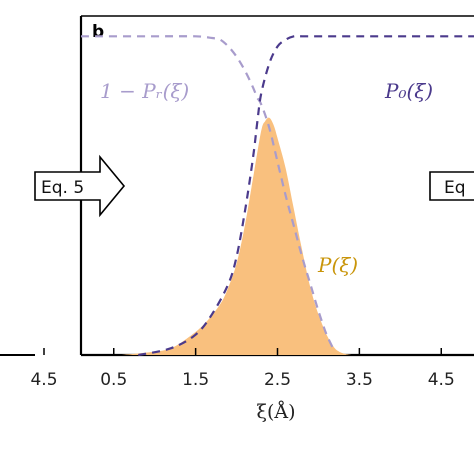  I want to click on left-panel-tick-label: 4.5, so click(43, 380).